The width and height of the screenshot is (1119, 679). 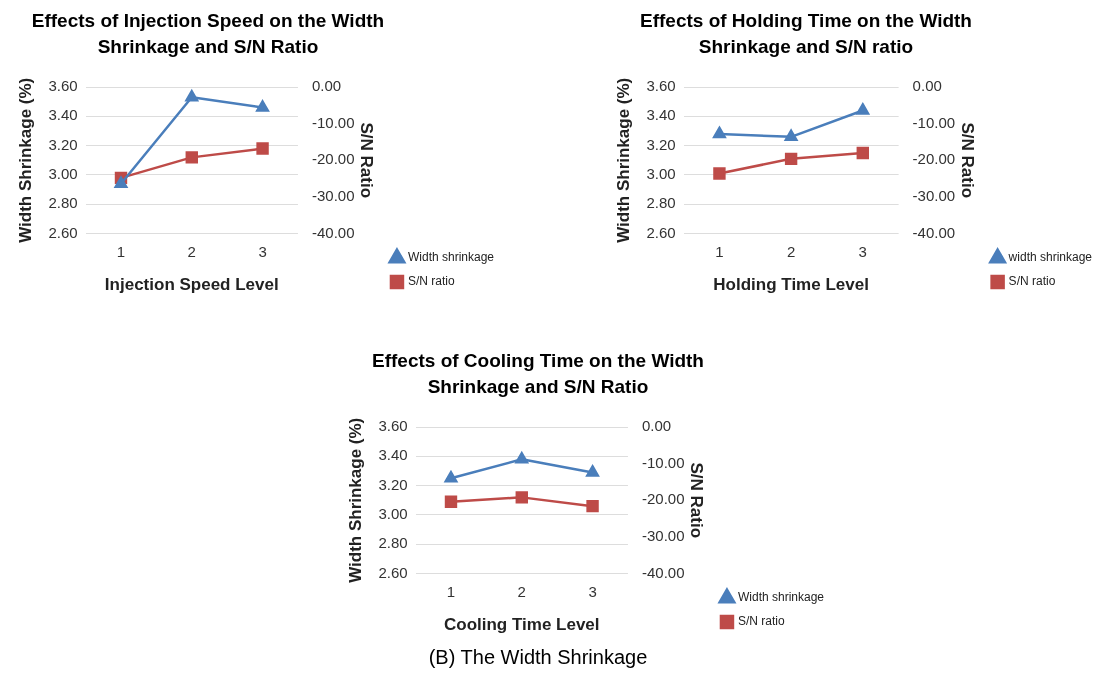 I want to click on x-axis-title: Holding Time Level, so click(x=791, y=285).